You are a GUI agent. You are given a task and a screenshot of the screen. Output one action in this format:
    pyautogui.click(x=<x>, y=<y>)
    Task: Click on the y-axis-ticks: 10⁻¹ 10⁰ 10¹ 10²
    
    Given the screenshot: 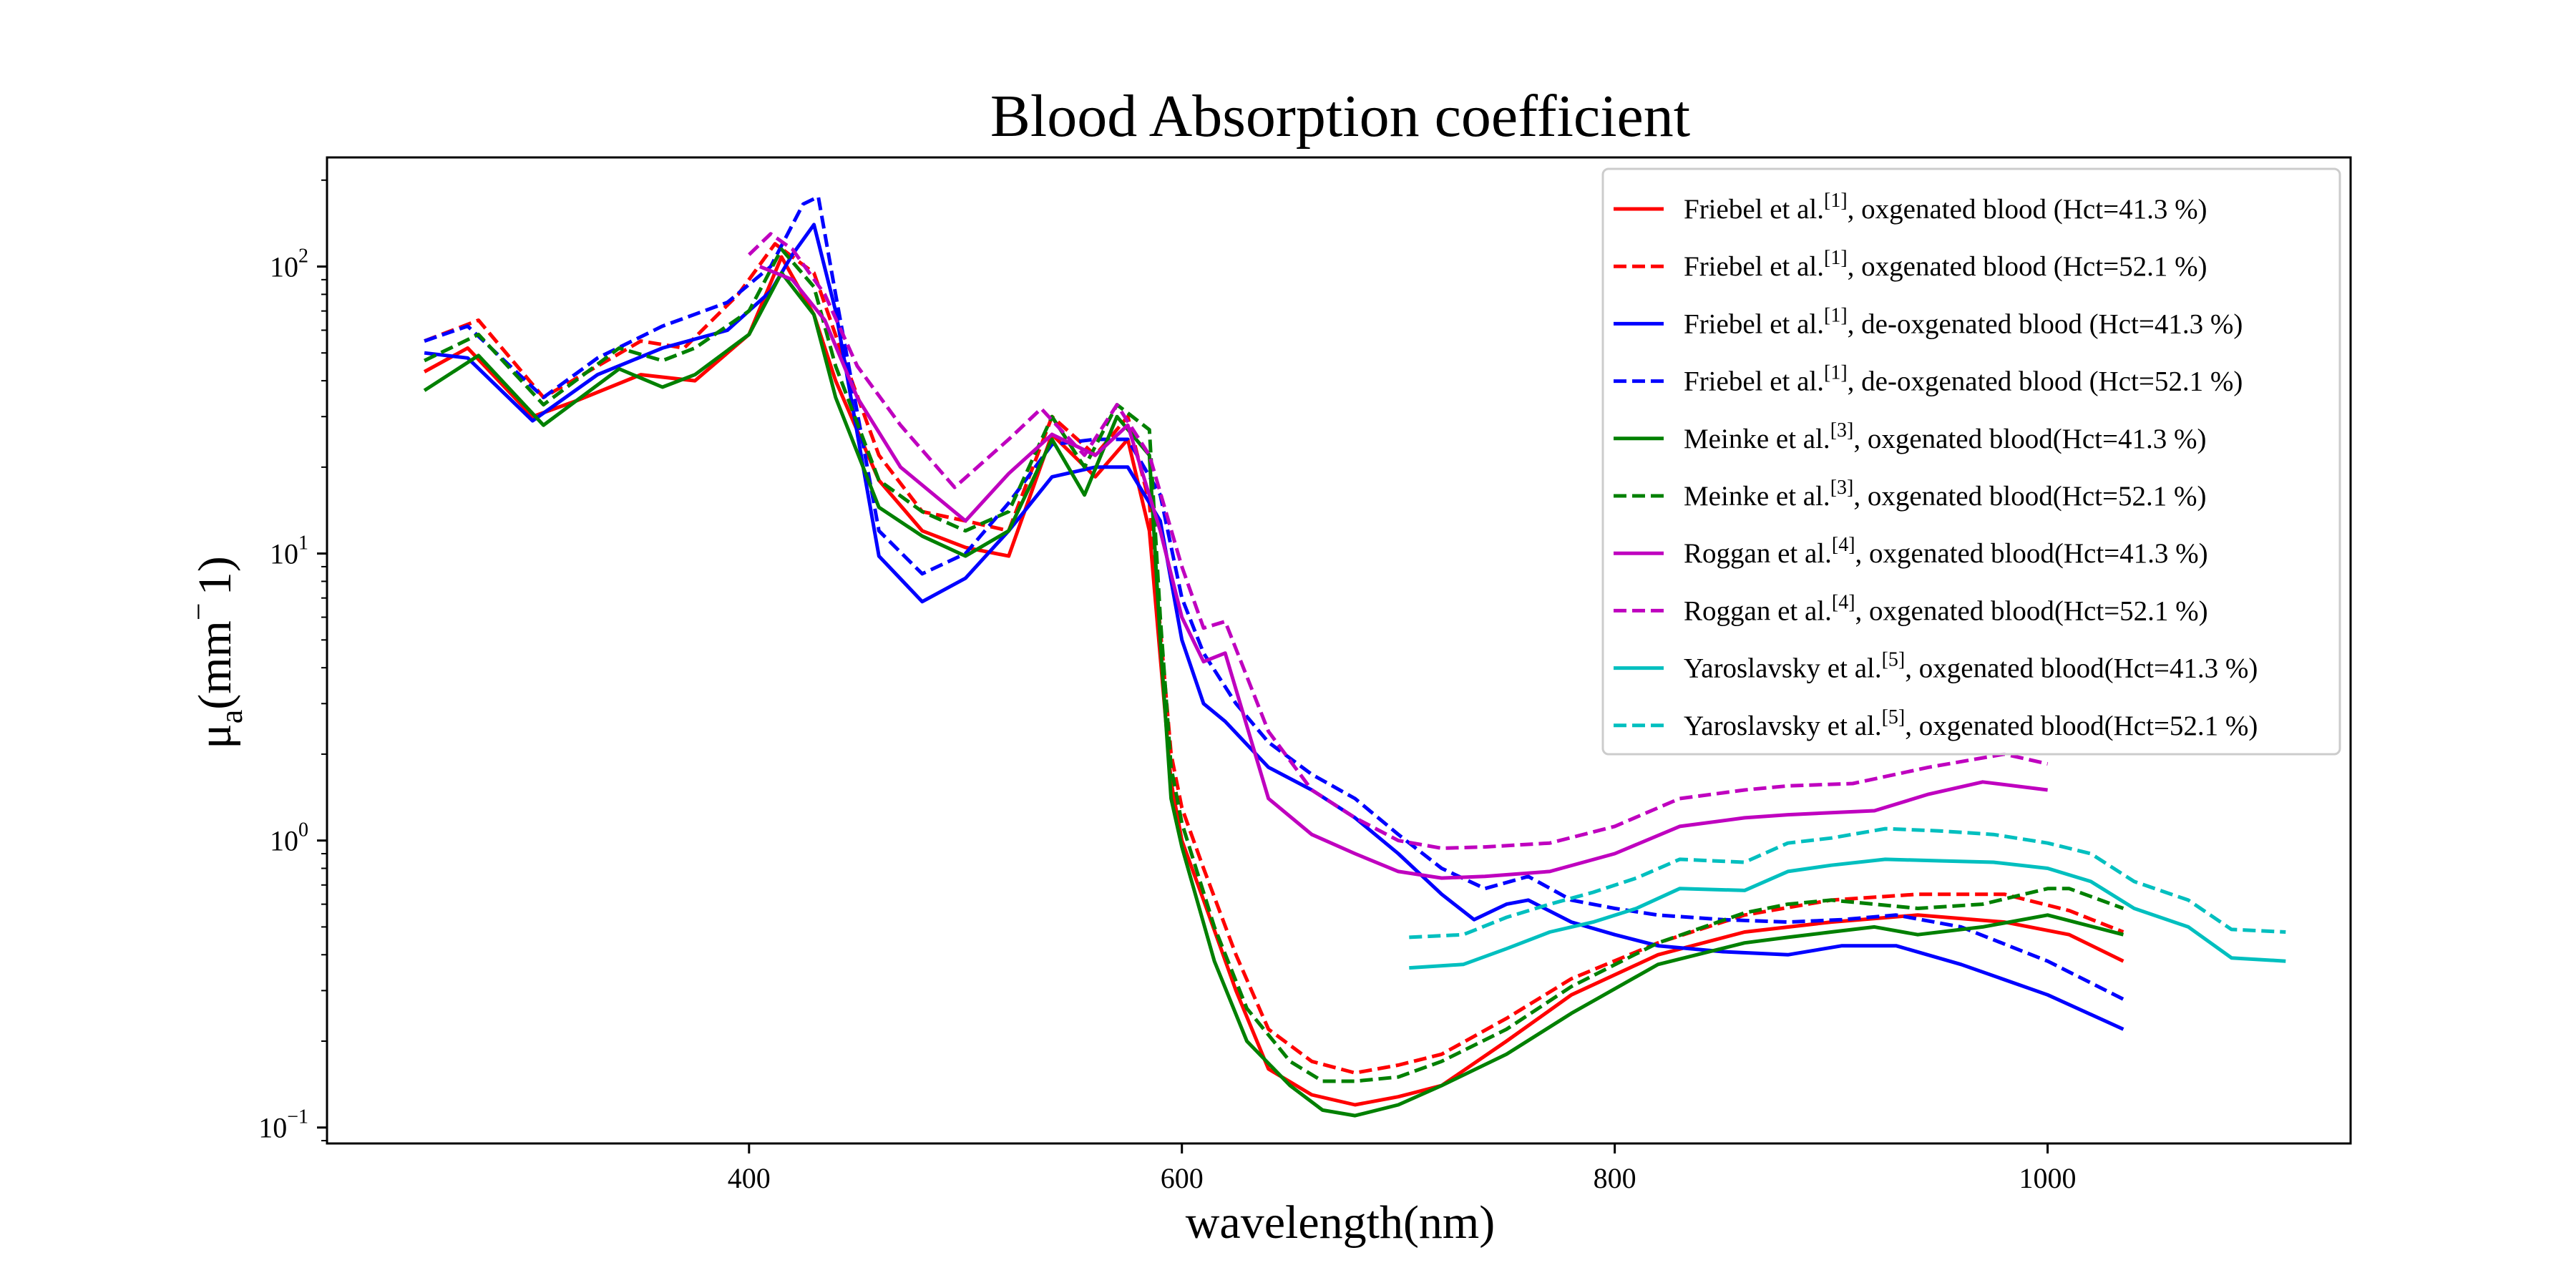 What is the action you would take?
    pyautogui.click(x=292, y=661)
    